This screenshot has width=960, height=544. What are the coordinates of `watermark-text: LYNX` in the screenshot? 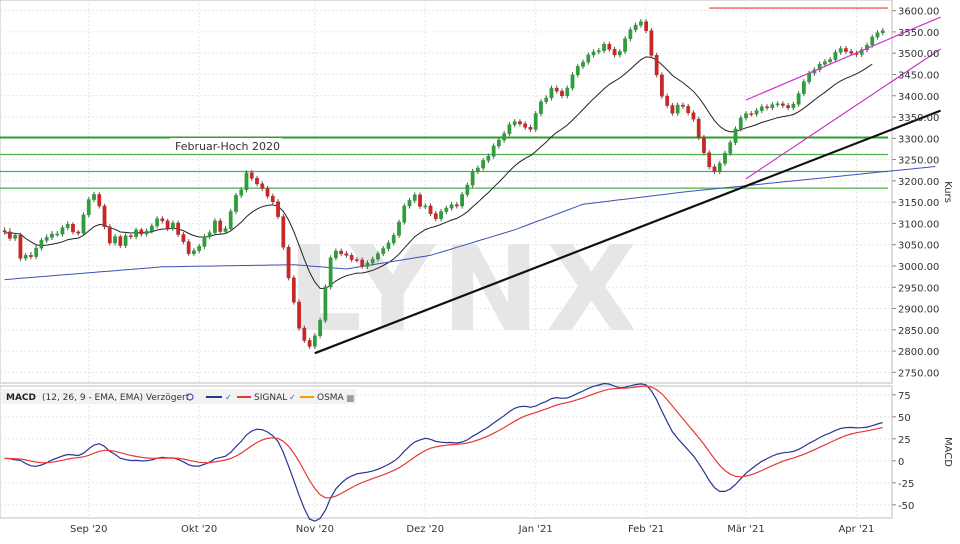 It's located at (465, 289).